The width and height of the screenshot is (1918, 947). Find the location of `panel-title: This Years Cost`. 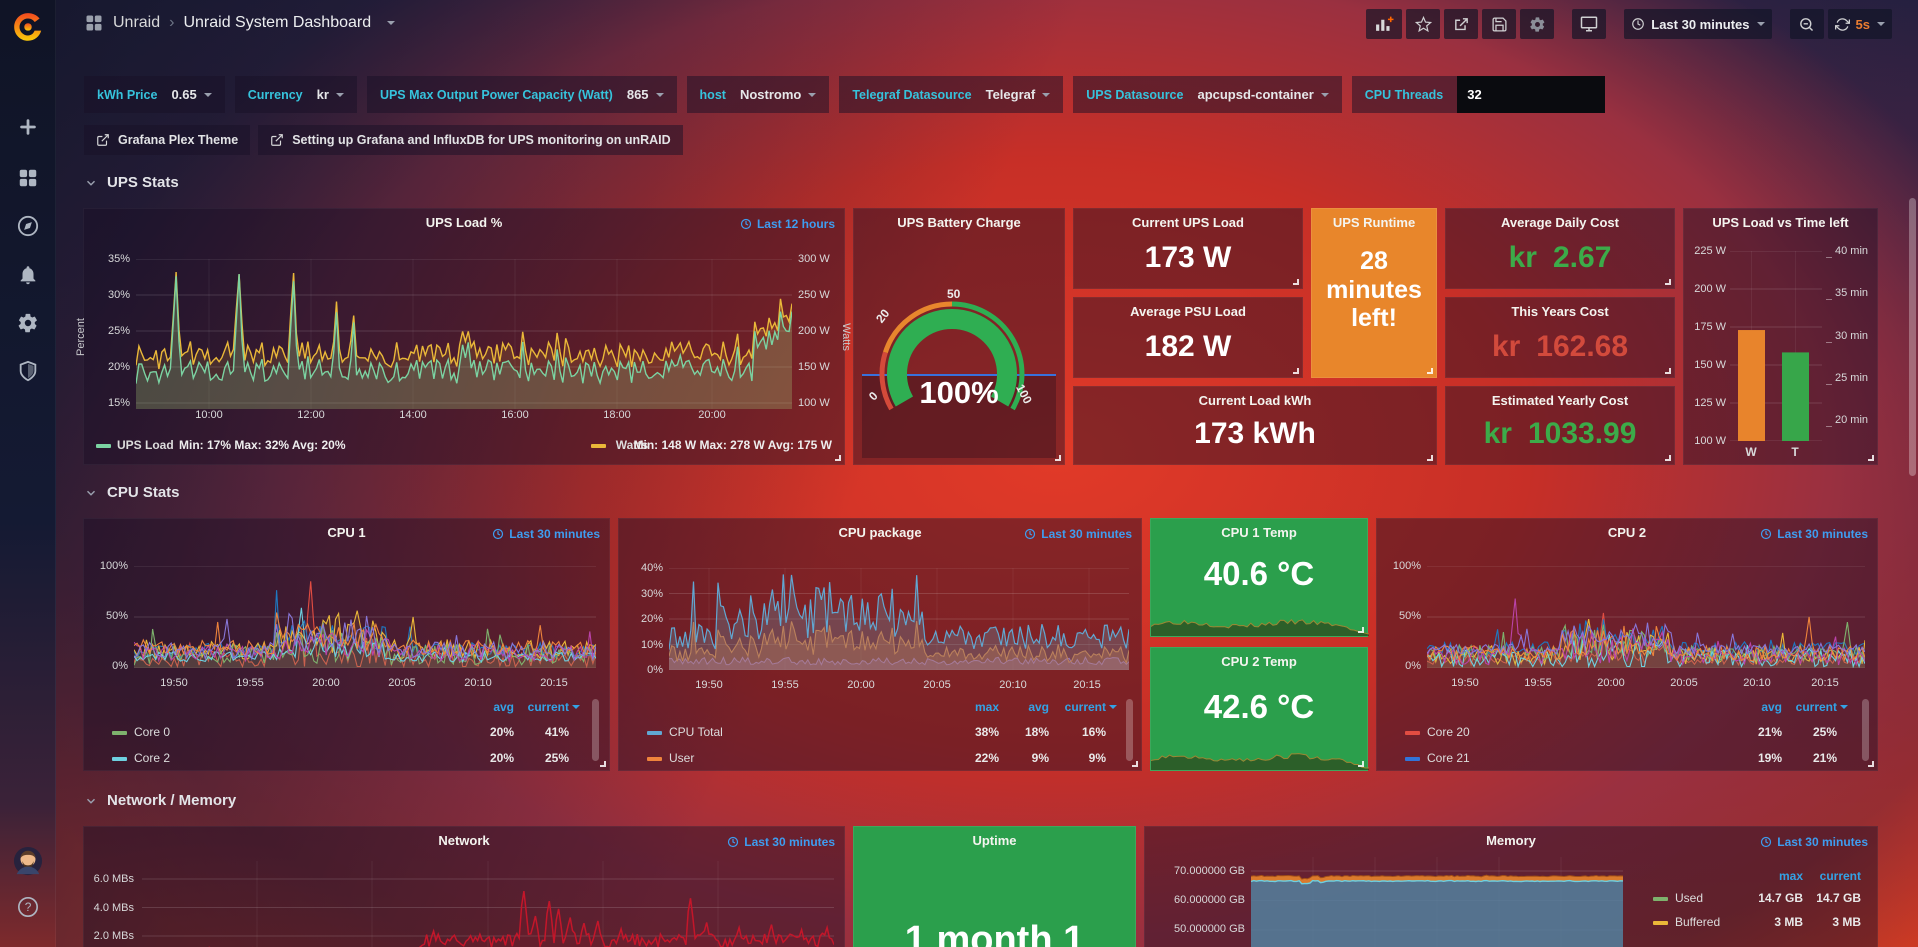

panel-title: This Years Cost is located at coordinates (1560, 311).